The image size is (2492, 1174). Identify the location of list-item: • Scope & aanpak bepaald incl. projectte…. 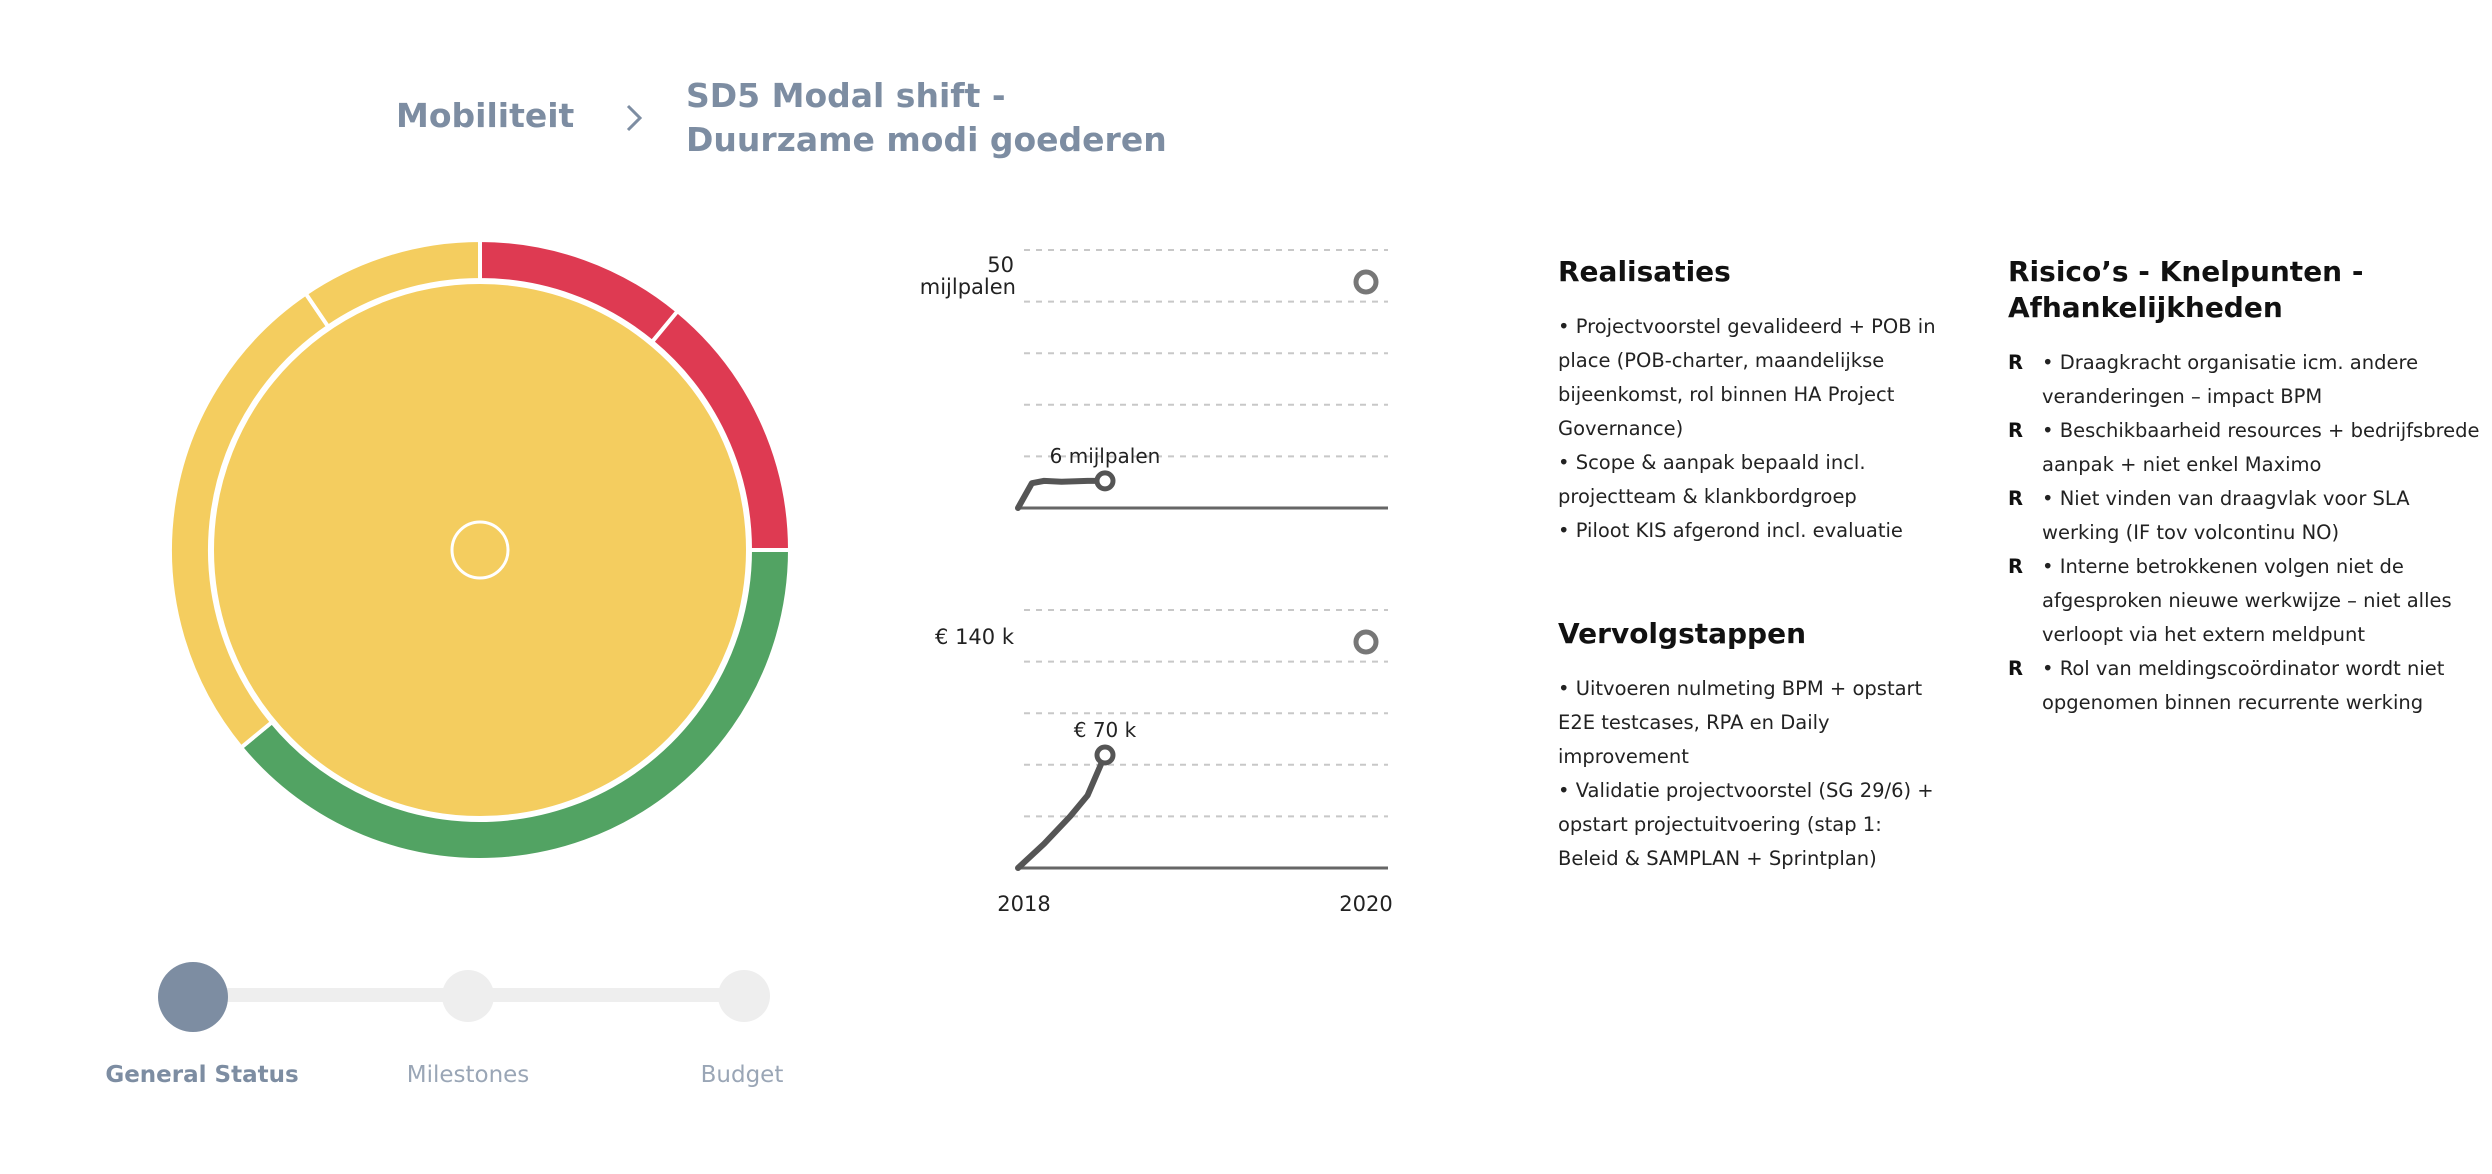
(1712, 479).